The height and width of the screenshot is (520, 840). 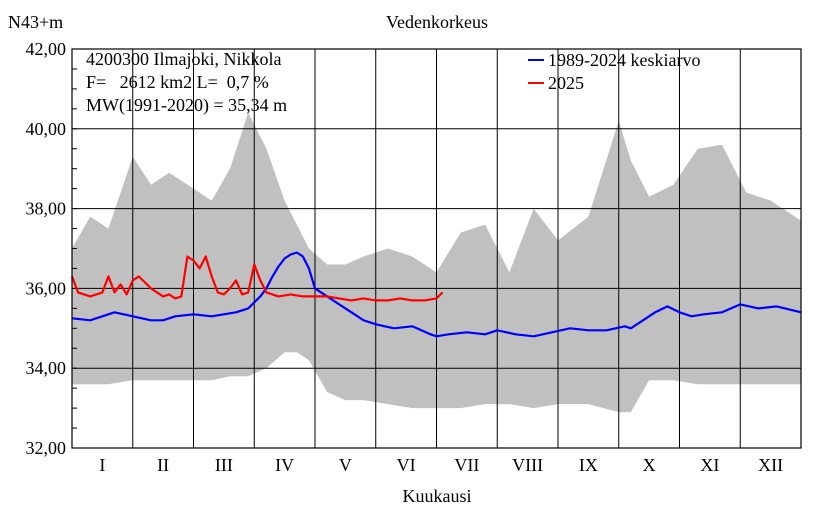 I want to click on y-tick-label: 36,00, so click(x=46, y=288).